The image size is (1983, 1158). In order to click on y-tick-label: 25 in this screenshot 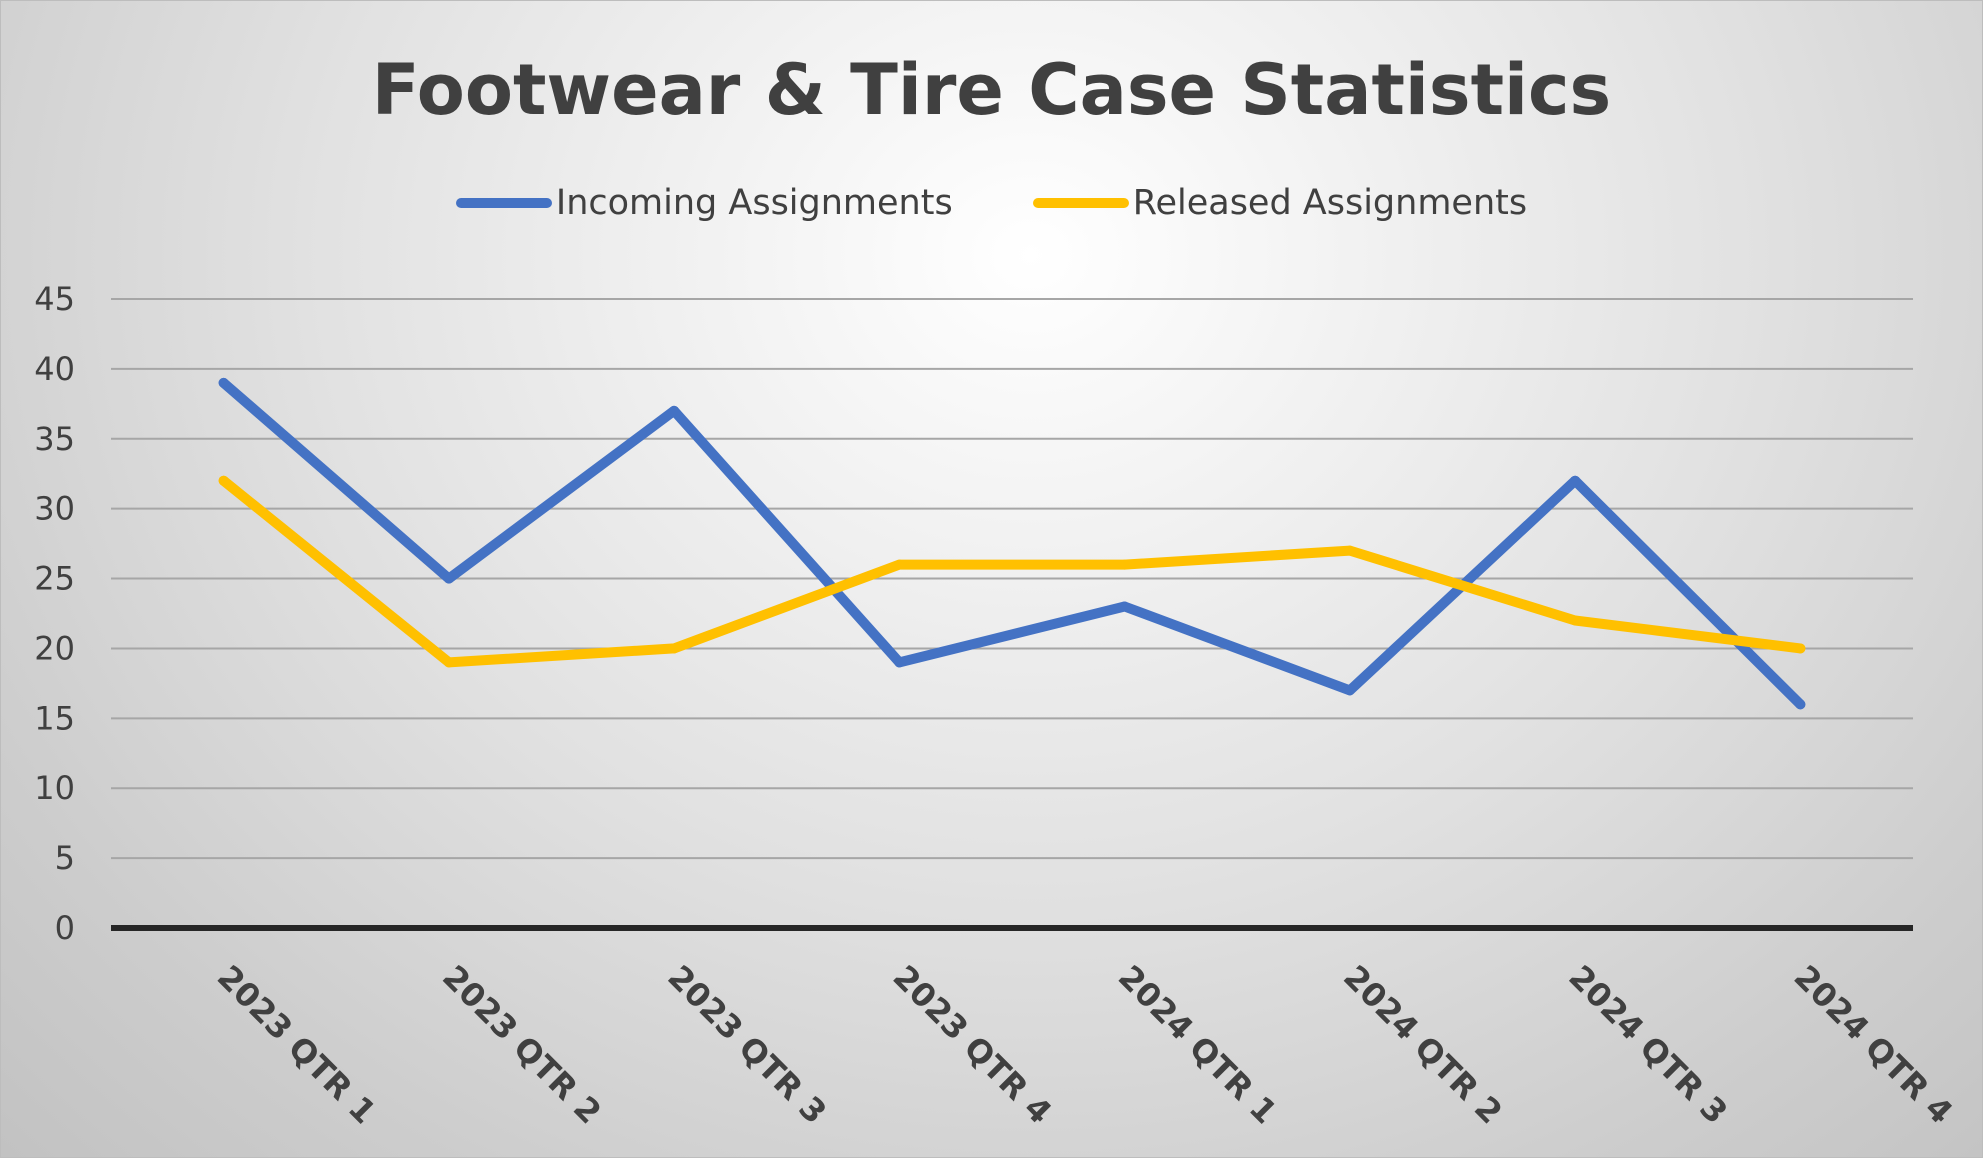, I will do `click(54, 579)`.